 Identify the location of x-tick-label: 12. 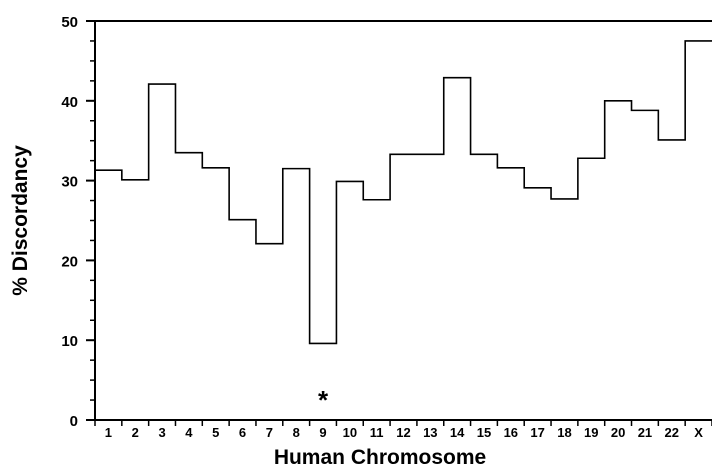
(403, 432).